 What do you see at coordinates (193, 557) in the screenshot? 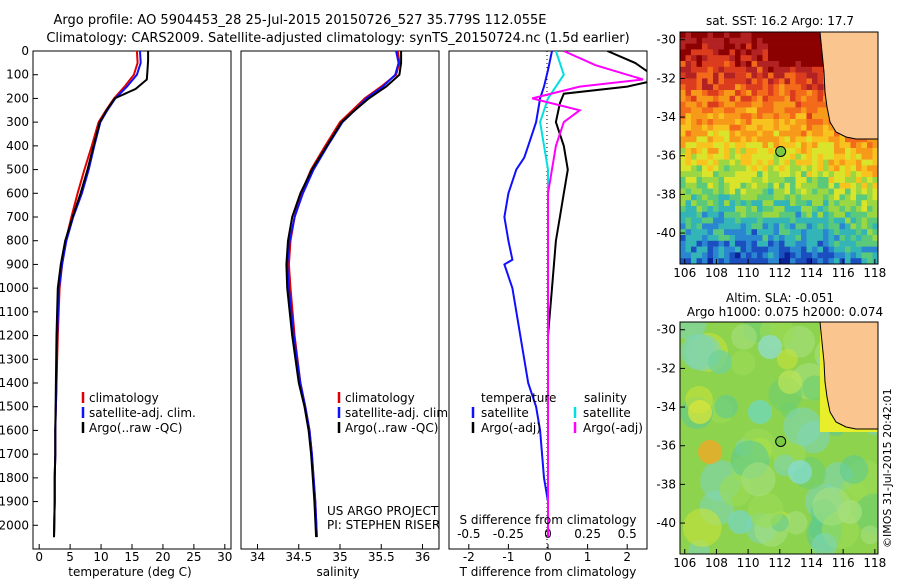
I see `x-tick-label: 25` at bounding box center [193, 557].